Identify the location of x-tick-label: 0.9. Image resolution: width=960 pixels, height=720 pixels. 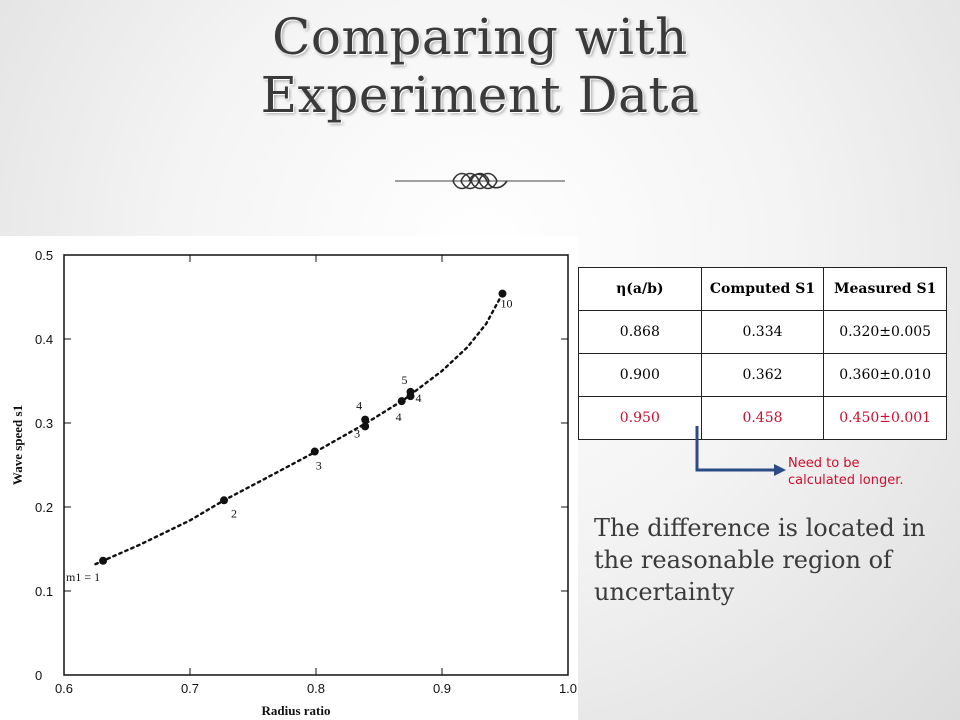
(442, 688).